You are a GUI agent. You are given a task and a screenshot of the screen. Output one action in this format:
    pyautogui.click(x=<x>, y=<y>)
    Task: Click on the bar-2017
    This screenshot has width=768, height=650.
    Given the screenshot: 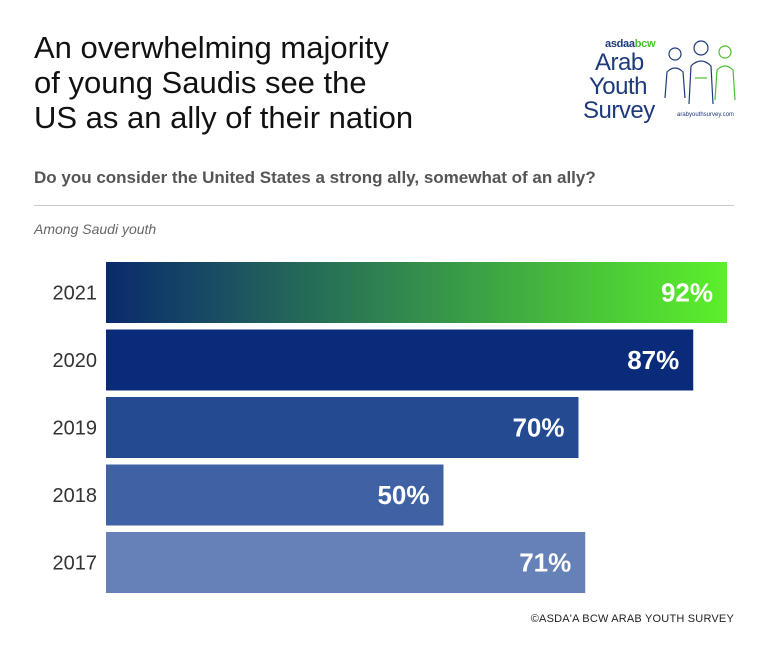 What is the action you would take?
    pyautogui.click(x=346, y=562)
    